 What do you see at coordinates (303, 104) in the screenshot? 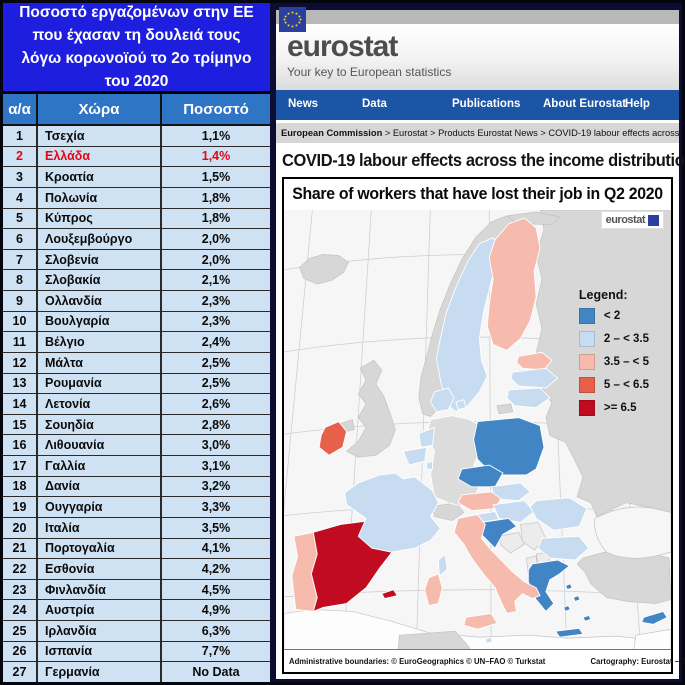
I see `nav-item-news: News` at bounding box center [303, 104].